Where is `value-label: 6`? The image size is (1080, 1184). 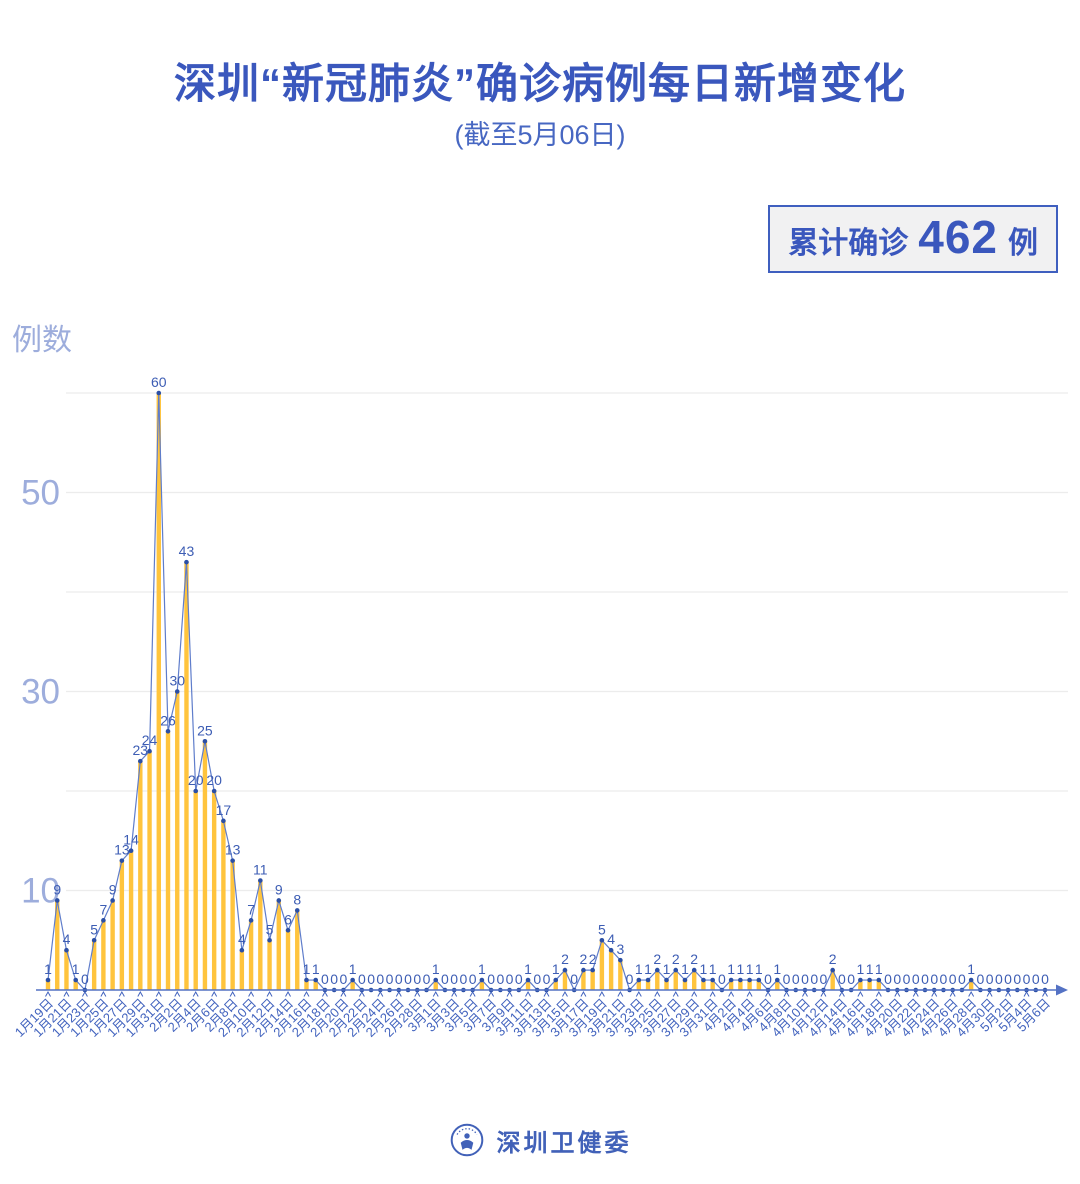
value-label: 6 is located at coordinates (288, 919).